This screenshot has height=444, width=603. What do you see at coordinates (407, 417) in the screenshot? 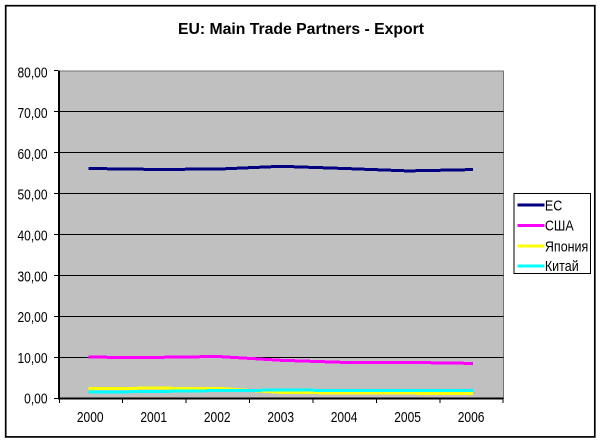
I see `svg-text: 2005` at bounding box center [407, 417].